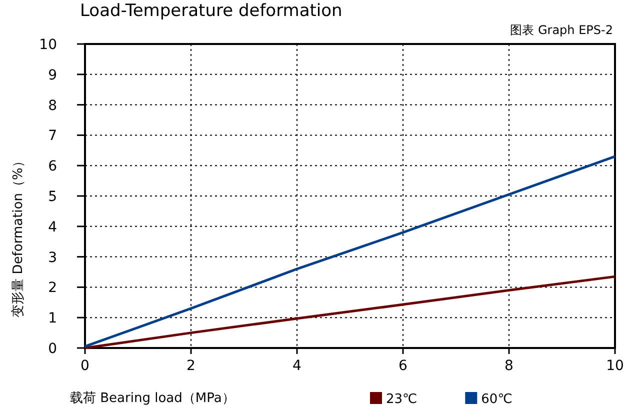 The width and height of the screenshot is (626, 415). Describe the element at coordinates (53, 166) in the screenshot. I see `y-tick-label: 6` at that location.